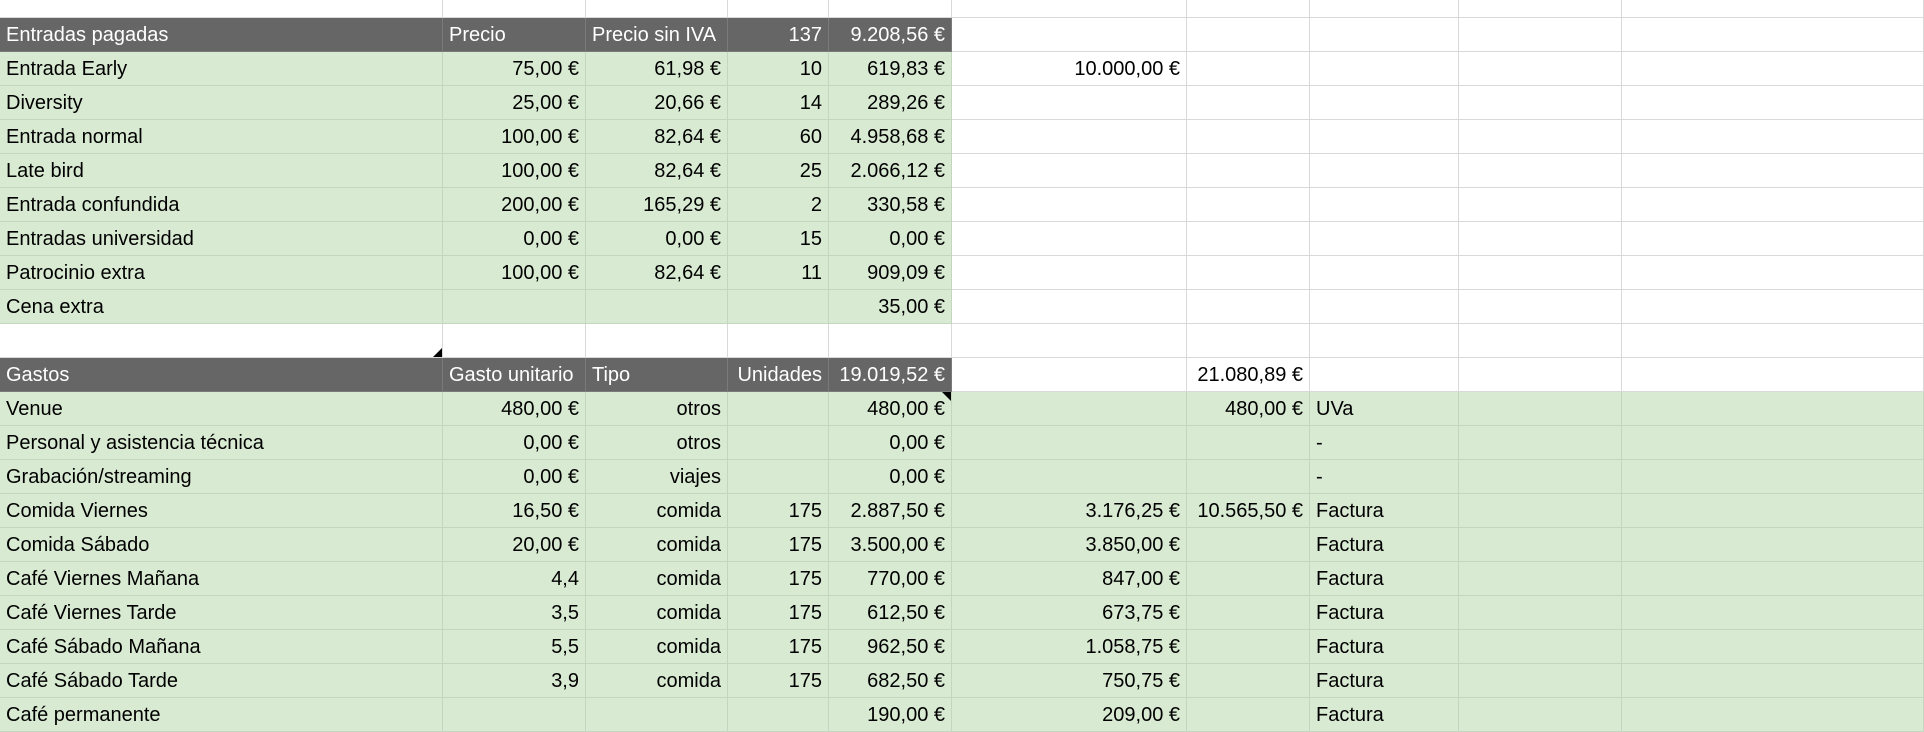  I want to click on income-header-cell: 9.208,56 €, so click(890, 35).